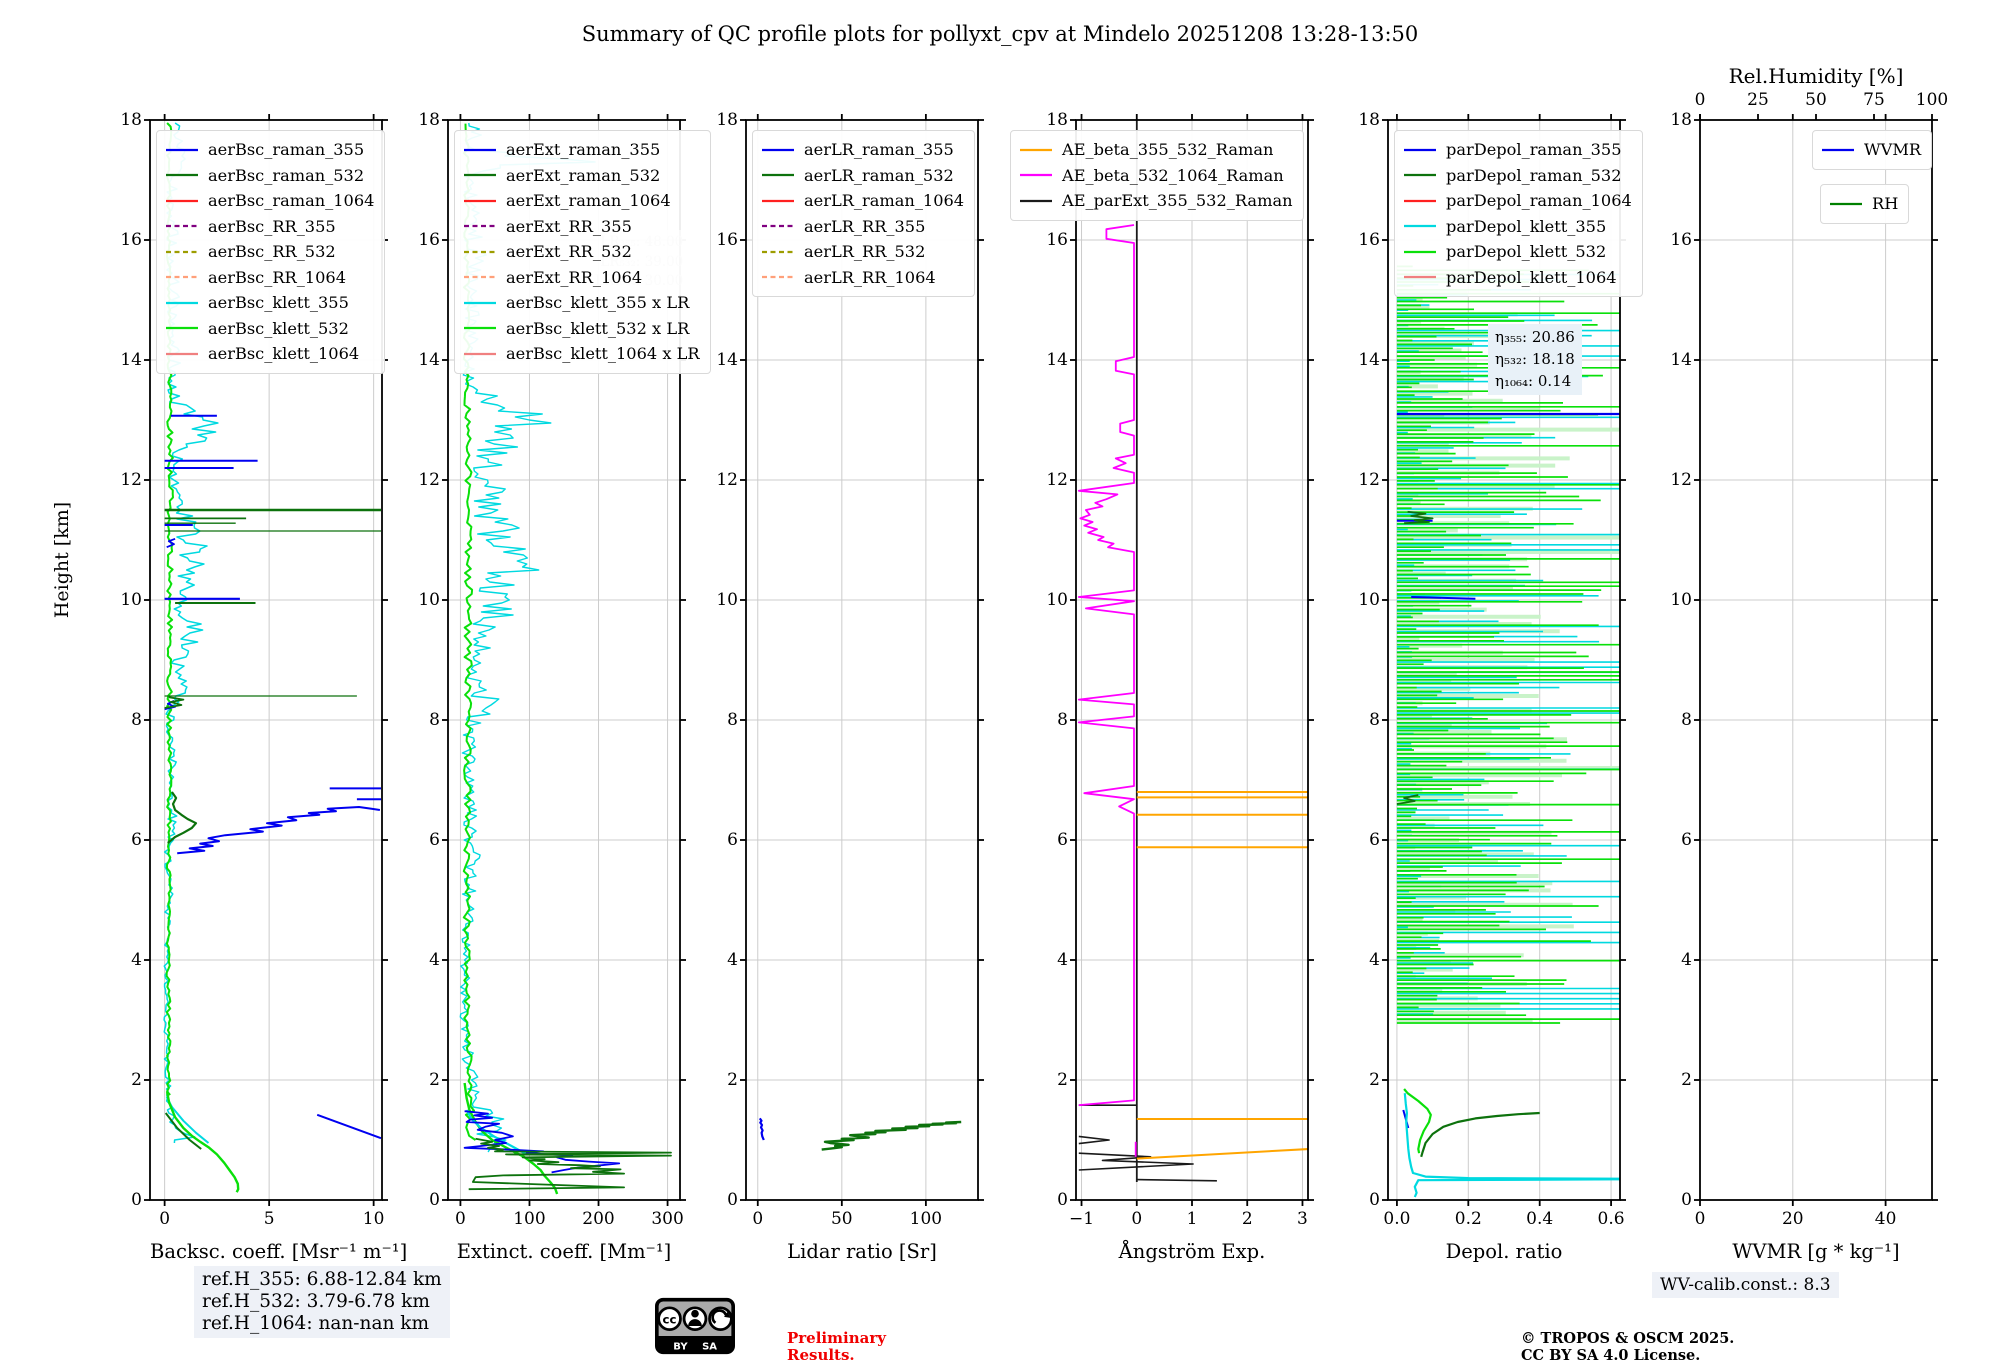 This screenshot has width=2000, height=1360. What do you see at coordinates (865, 252) in the screenshot?
I see `legend-label: aerLR_RR_532` at bounding box center [865, 252].